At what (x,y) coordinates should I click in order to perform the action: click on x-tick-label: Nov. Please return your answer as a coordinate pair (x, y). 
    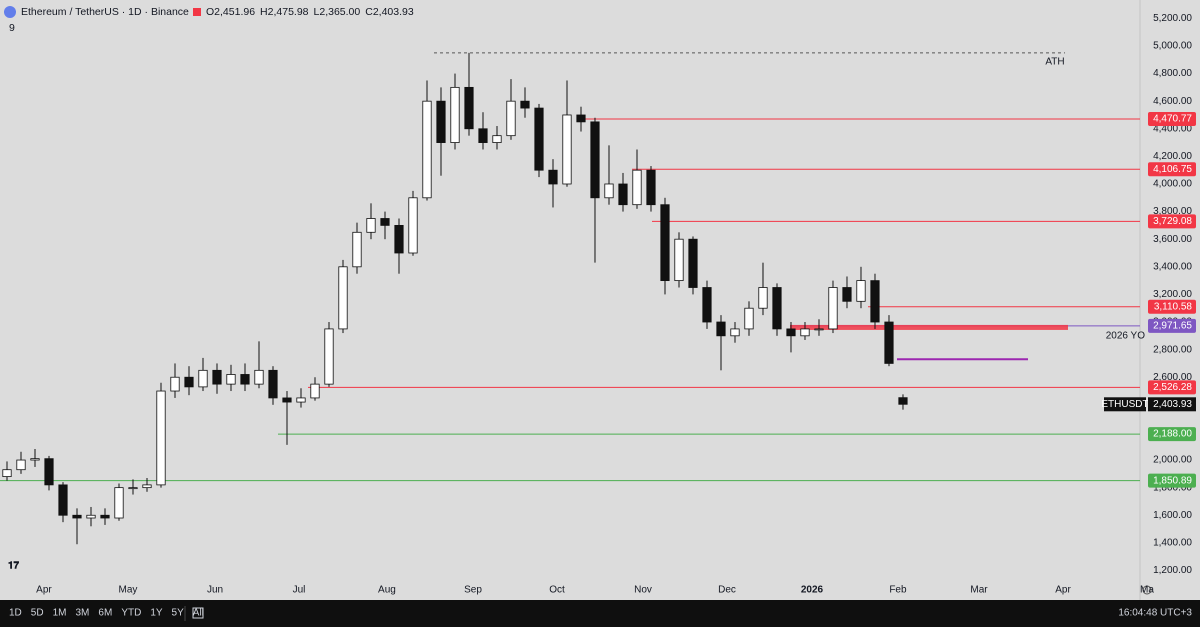
    Looking at the image, I should click on (643, 590).